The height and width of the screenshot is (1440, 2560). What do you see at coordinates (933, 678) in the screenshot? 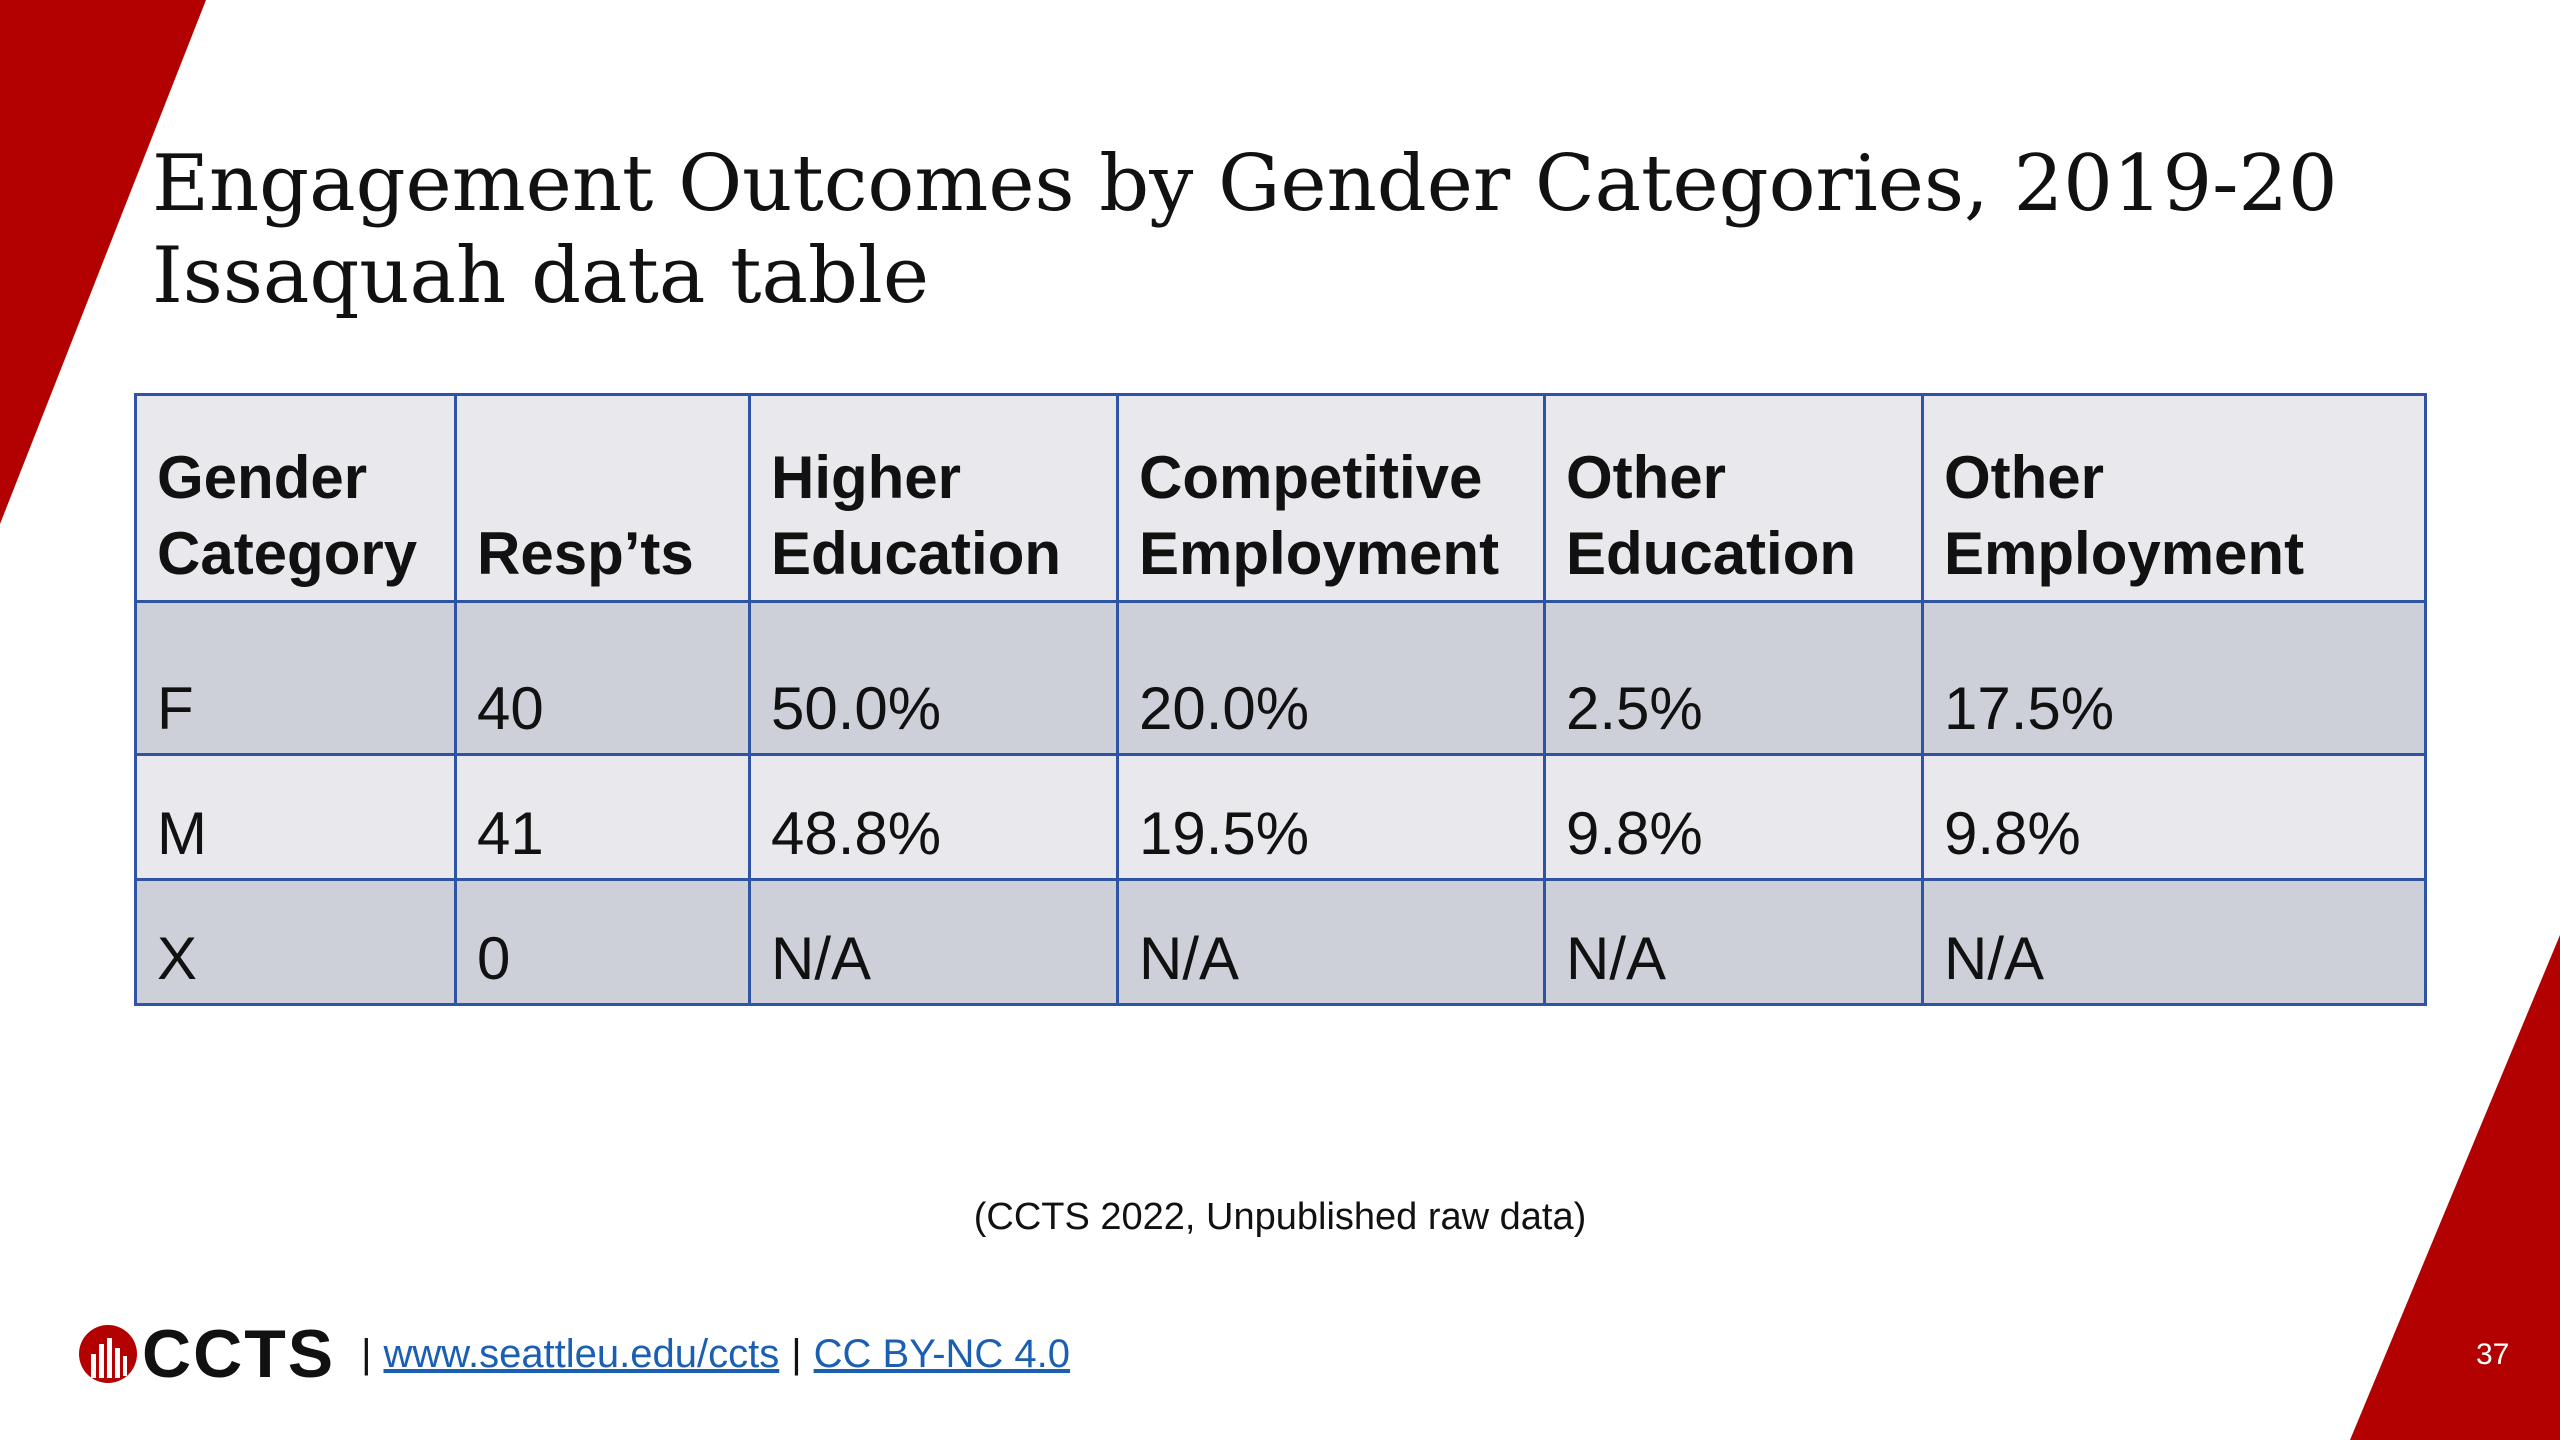
I see `cell-higher-education: 50.0%` at bounding box center [933, 678].